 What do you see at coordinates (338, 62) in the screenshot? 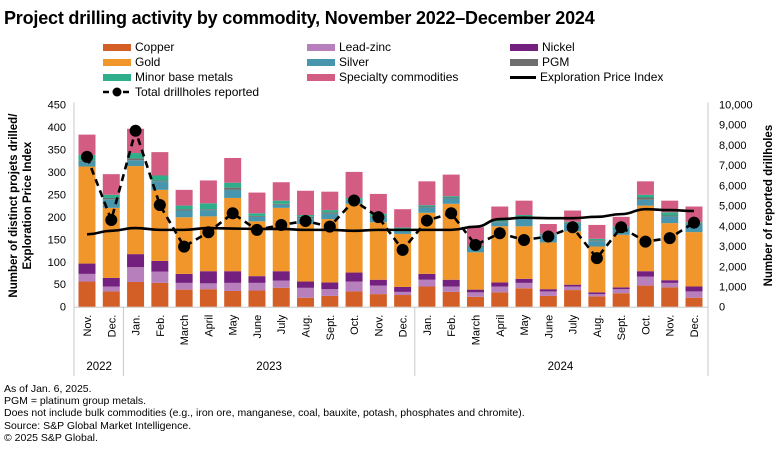
I see `legend-item-silver: Silver` at bounding box center [338, 62].